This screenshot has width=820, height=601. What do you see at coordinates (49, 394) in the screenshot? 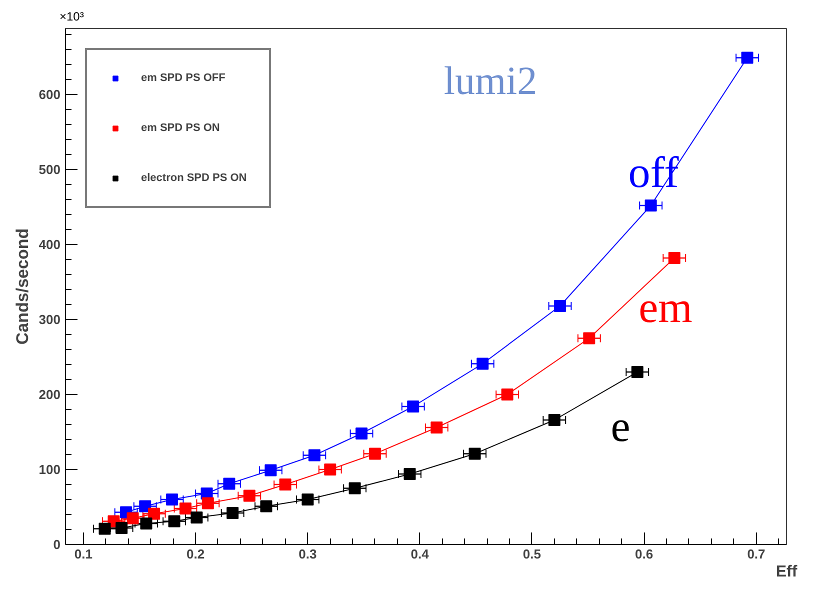
I see `y-tick-label: 200` at bounding box center [49, 394].